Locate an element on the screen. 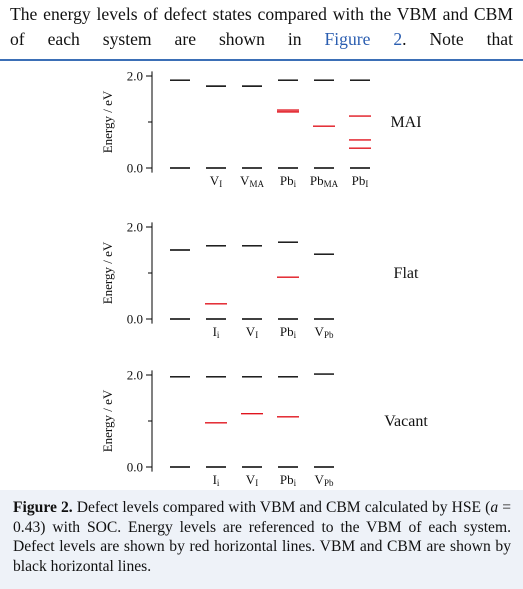 This screenshot has width=523, height=589. category-label: PbI is located at coordinates (360, 181).